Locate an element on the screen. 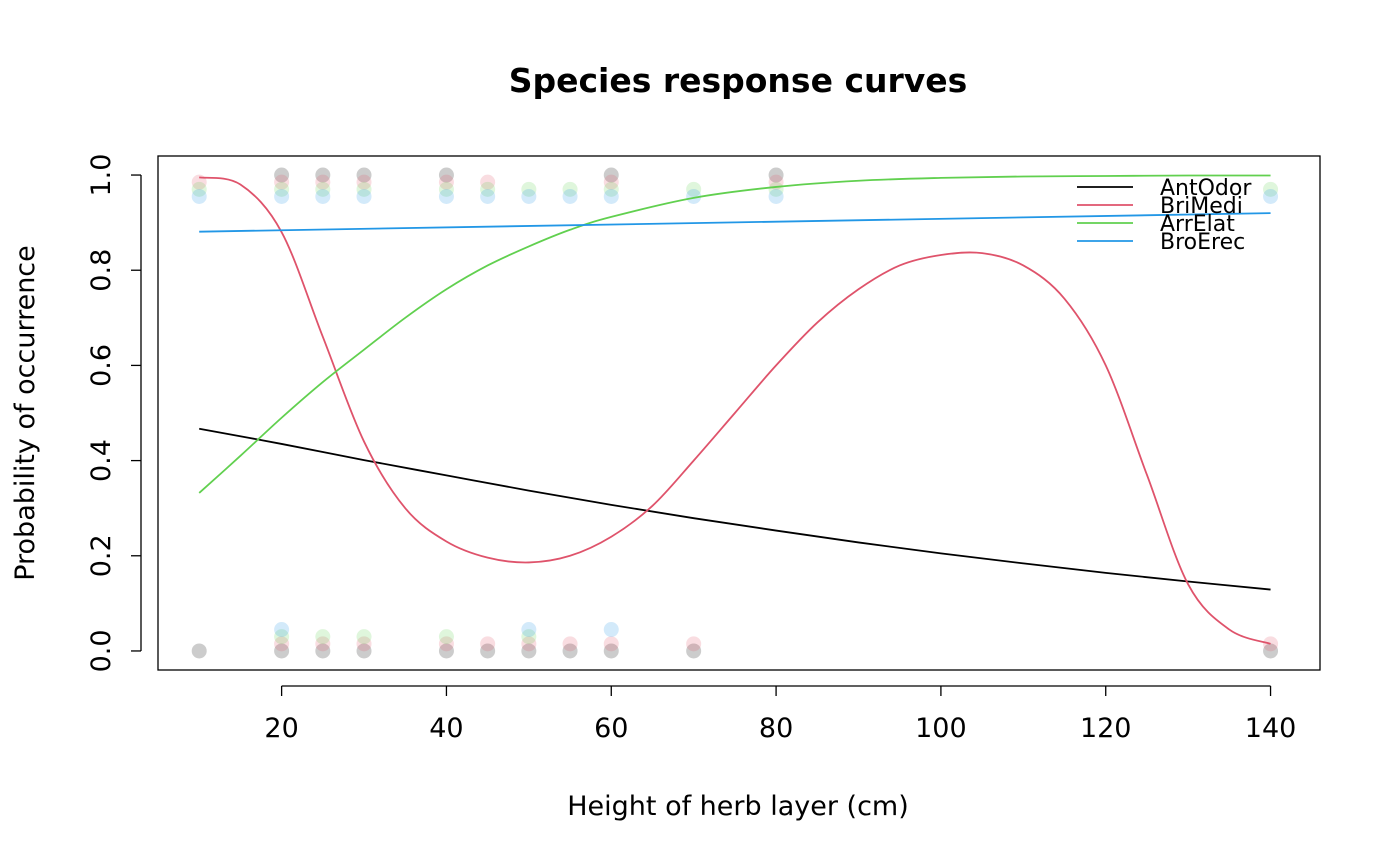 The width and height of the screenshot is (1400, 866). curve-broerec is located at coordinates (735, 222).